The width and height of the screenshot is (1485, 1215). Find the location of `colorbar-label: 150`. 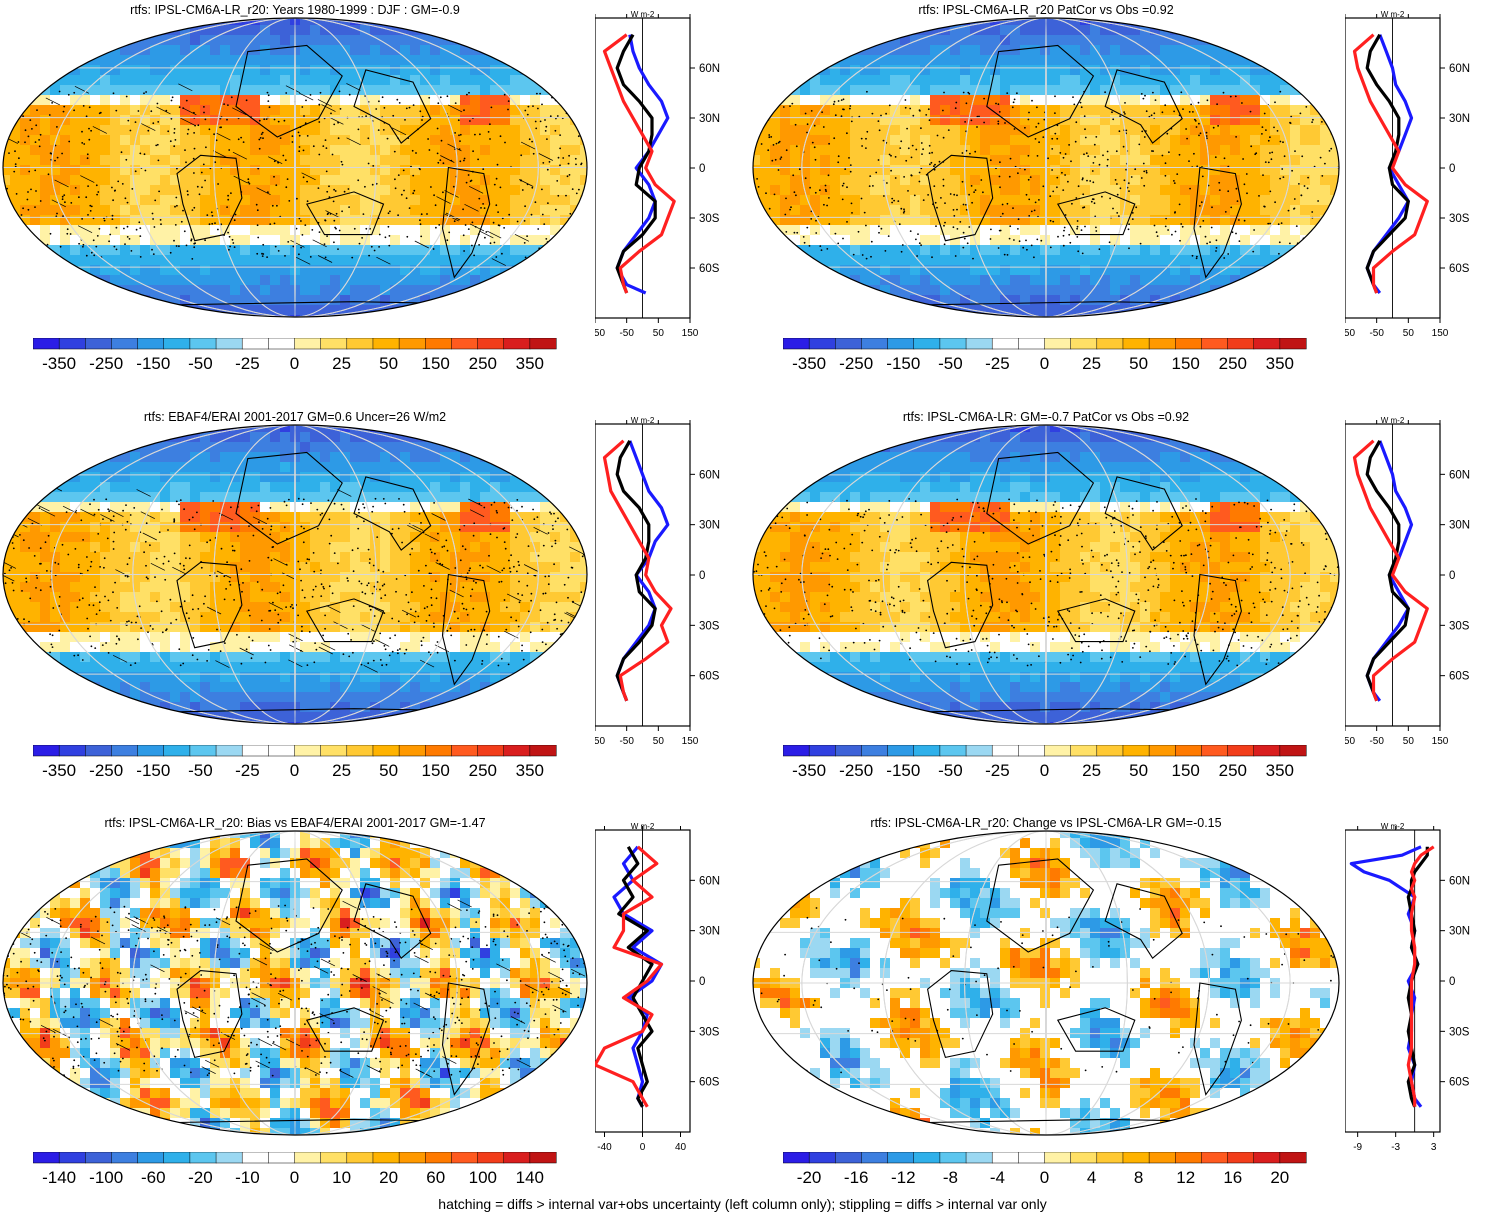

colorbar-label: 150 is located at coordinates (436, 363).